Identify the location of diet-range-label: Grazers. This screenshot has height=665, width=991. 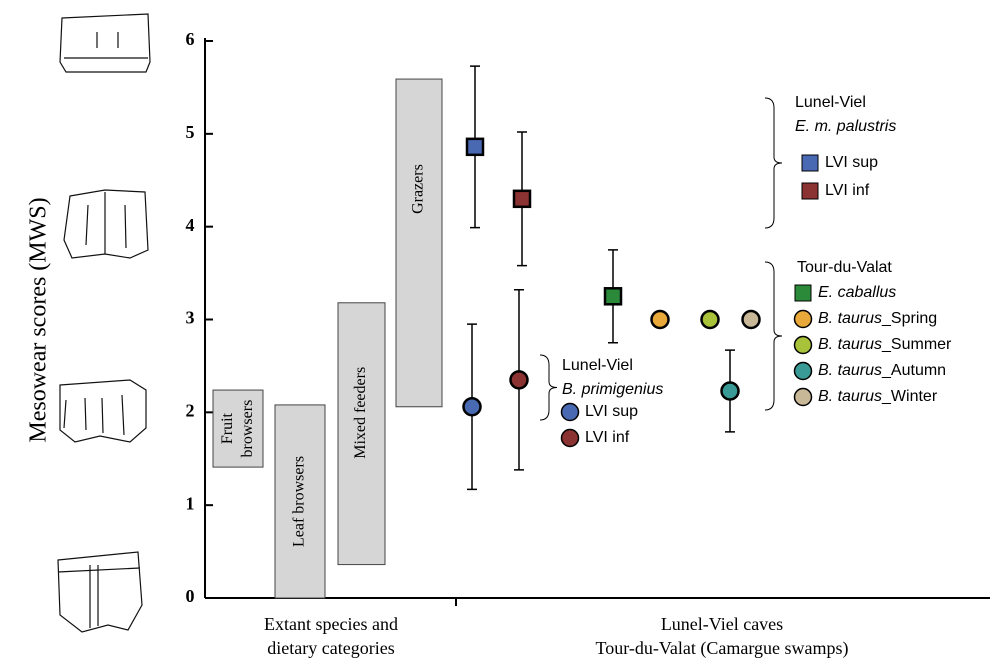
(418, 189).